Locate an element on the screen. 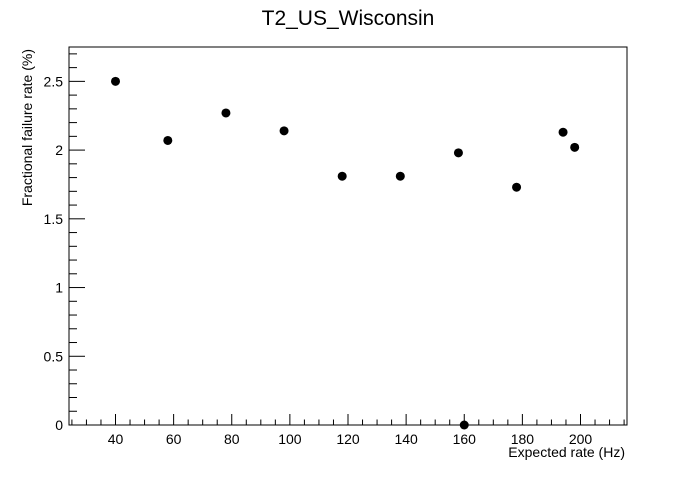 The height and width of the screenshot is (477, 696). chart-title: T2_US_Wisconsin is located at coordinates (348, 18).